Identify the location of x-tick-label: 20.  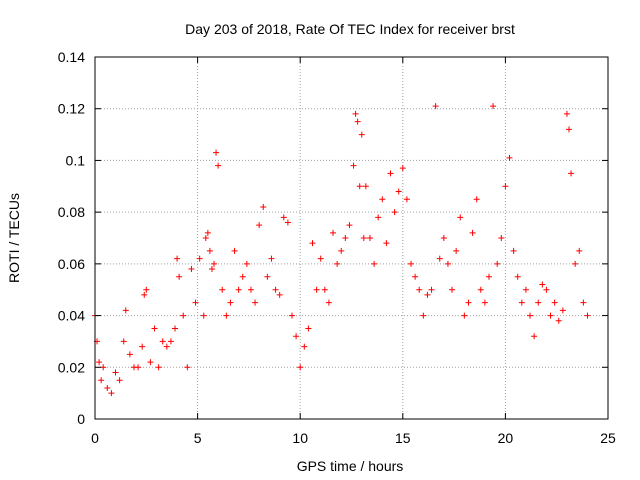
(506, 438).